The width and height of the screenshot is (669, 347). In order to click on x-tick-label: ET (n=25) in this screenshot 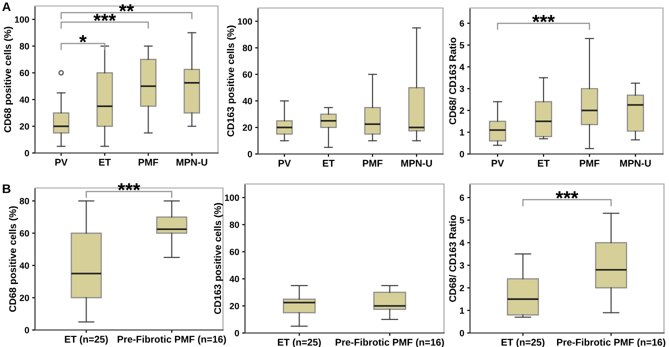, I will do `click(86, 340)`.